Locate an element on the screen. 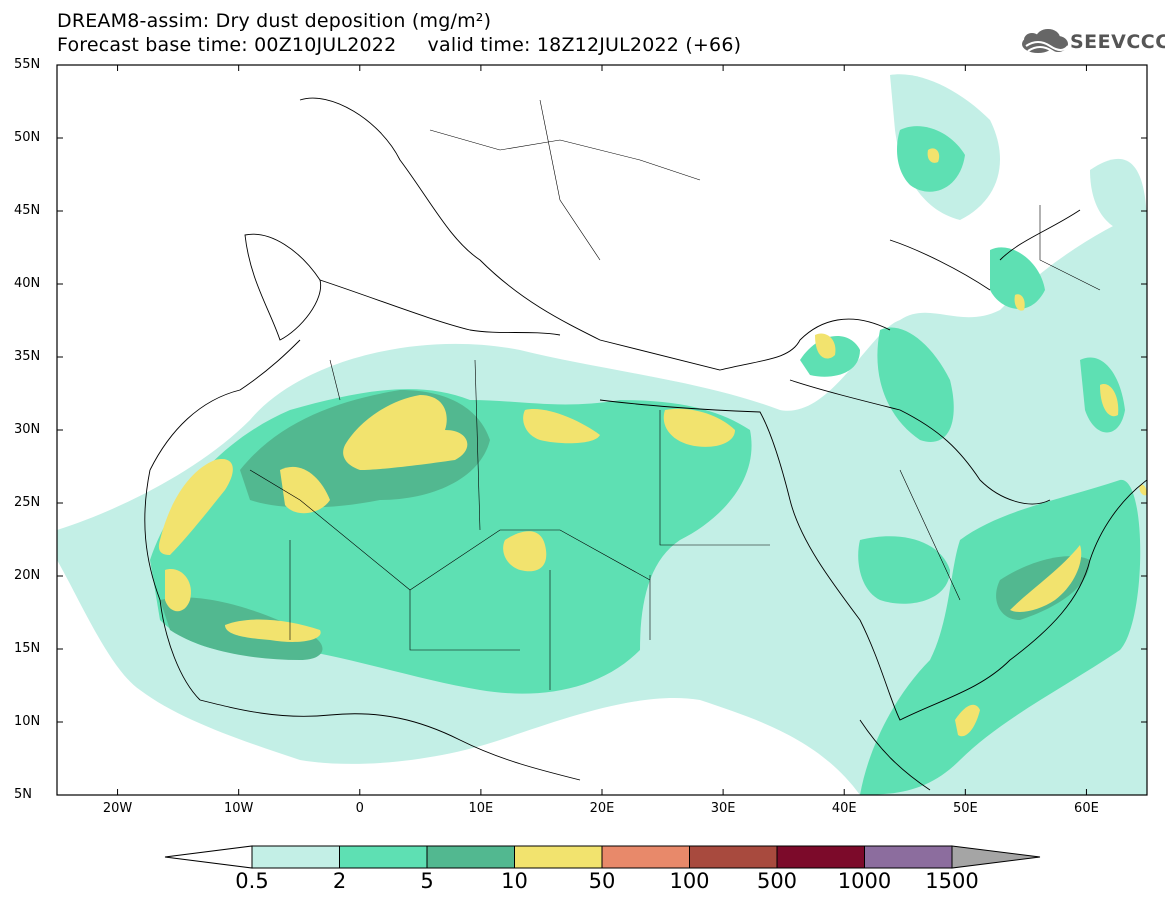 This screenshot has height=907, width=1165. colorbar-max-arrow is located at coordinates (996, 857).